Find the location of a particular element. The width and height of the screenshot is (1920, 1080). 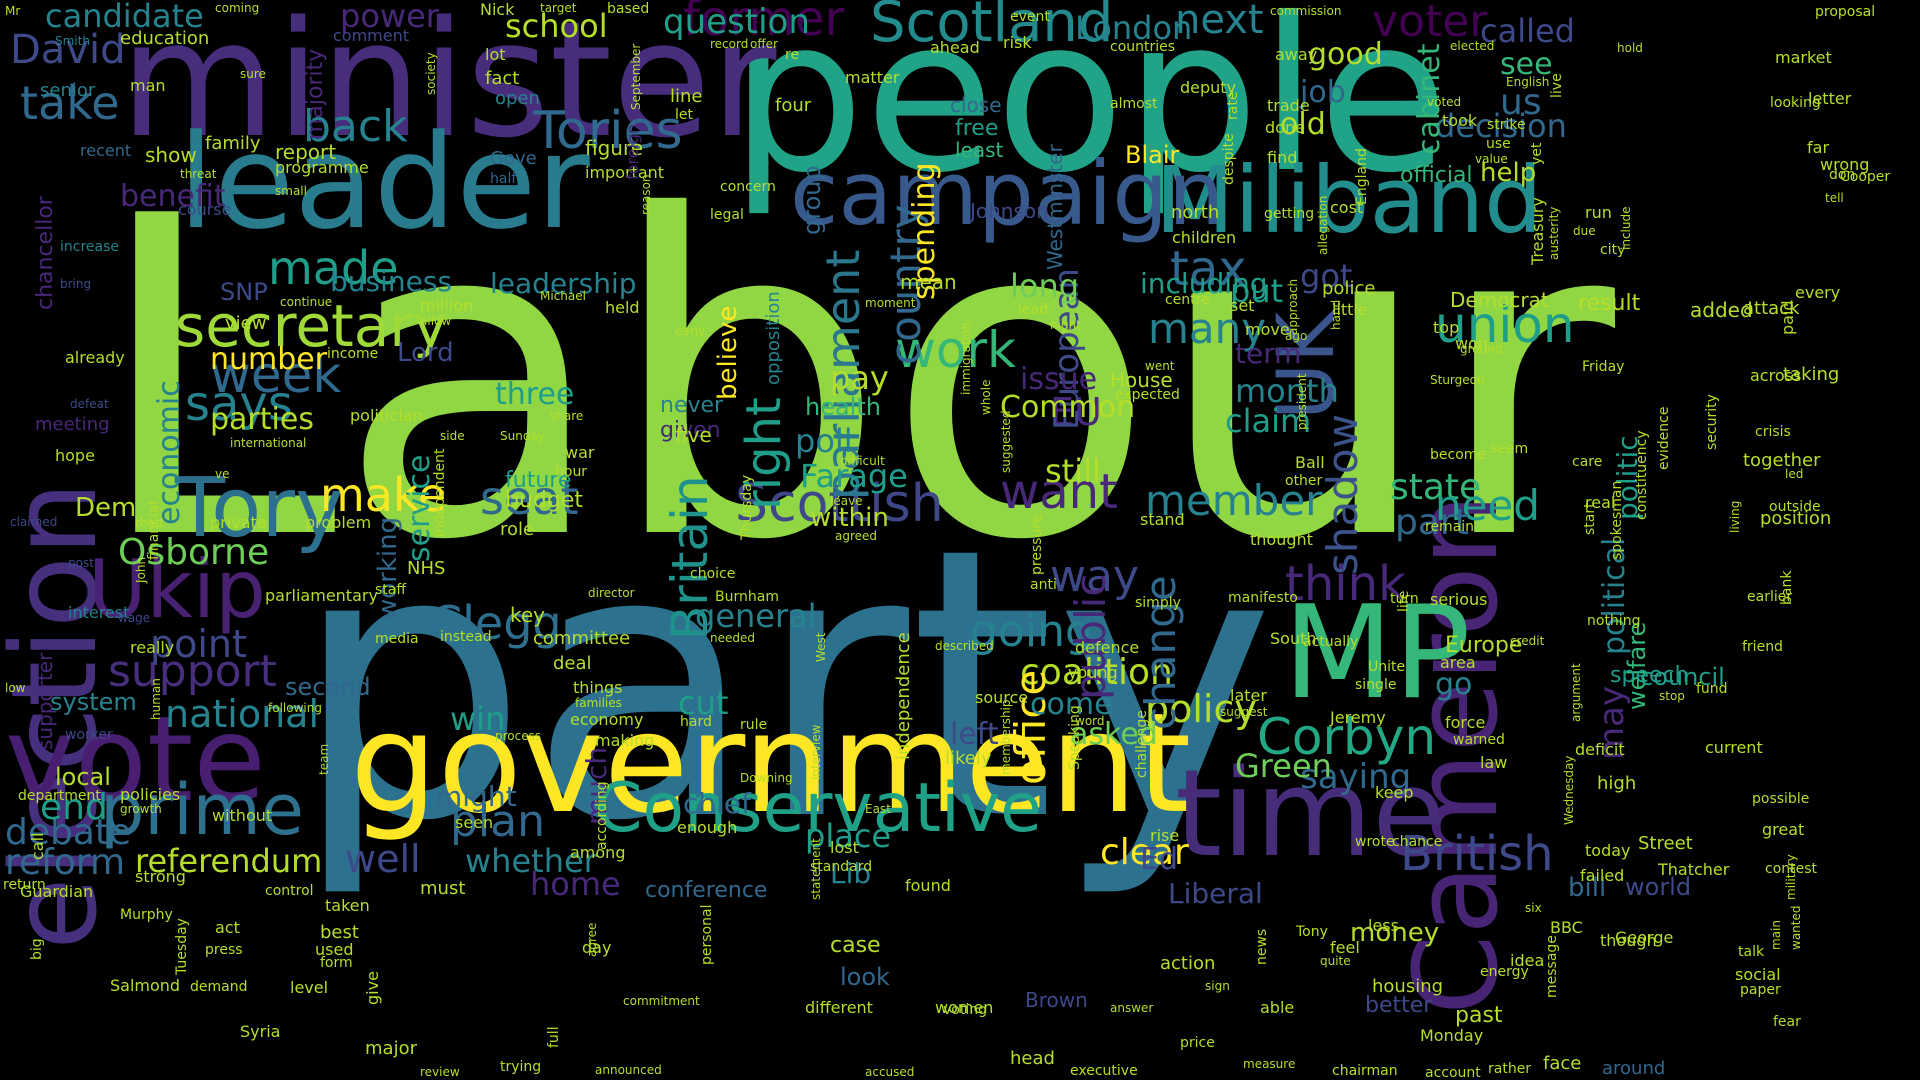

word-simply: simply is located at coordinates (1158, 603).